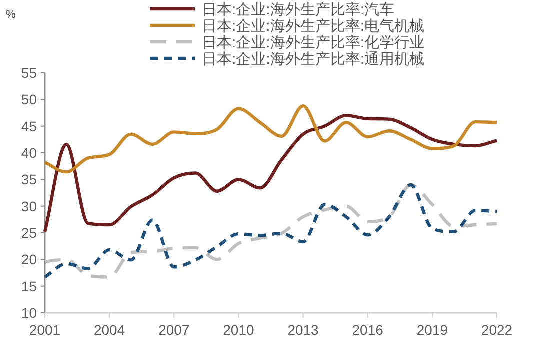 Image resolution: width=537 pixels, height=347 pixels. What do you see at coordinates (29, 100) in the screenshot?
I see `y-tick-label: 50` at bounding box center [29, 100].